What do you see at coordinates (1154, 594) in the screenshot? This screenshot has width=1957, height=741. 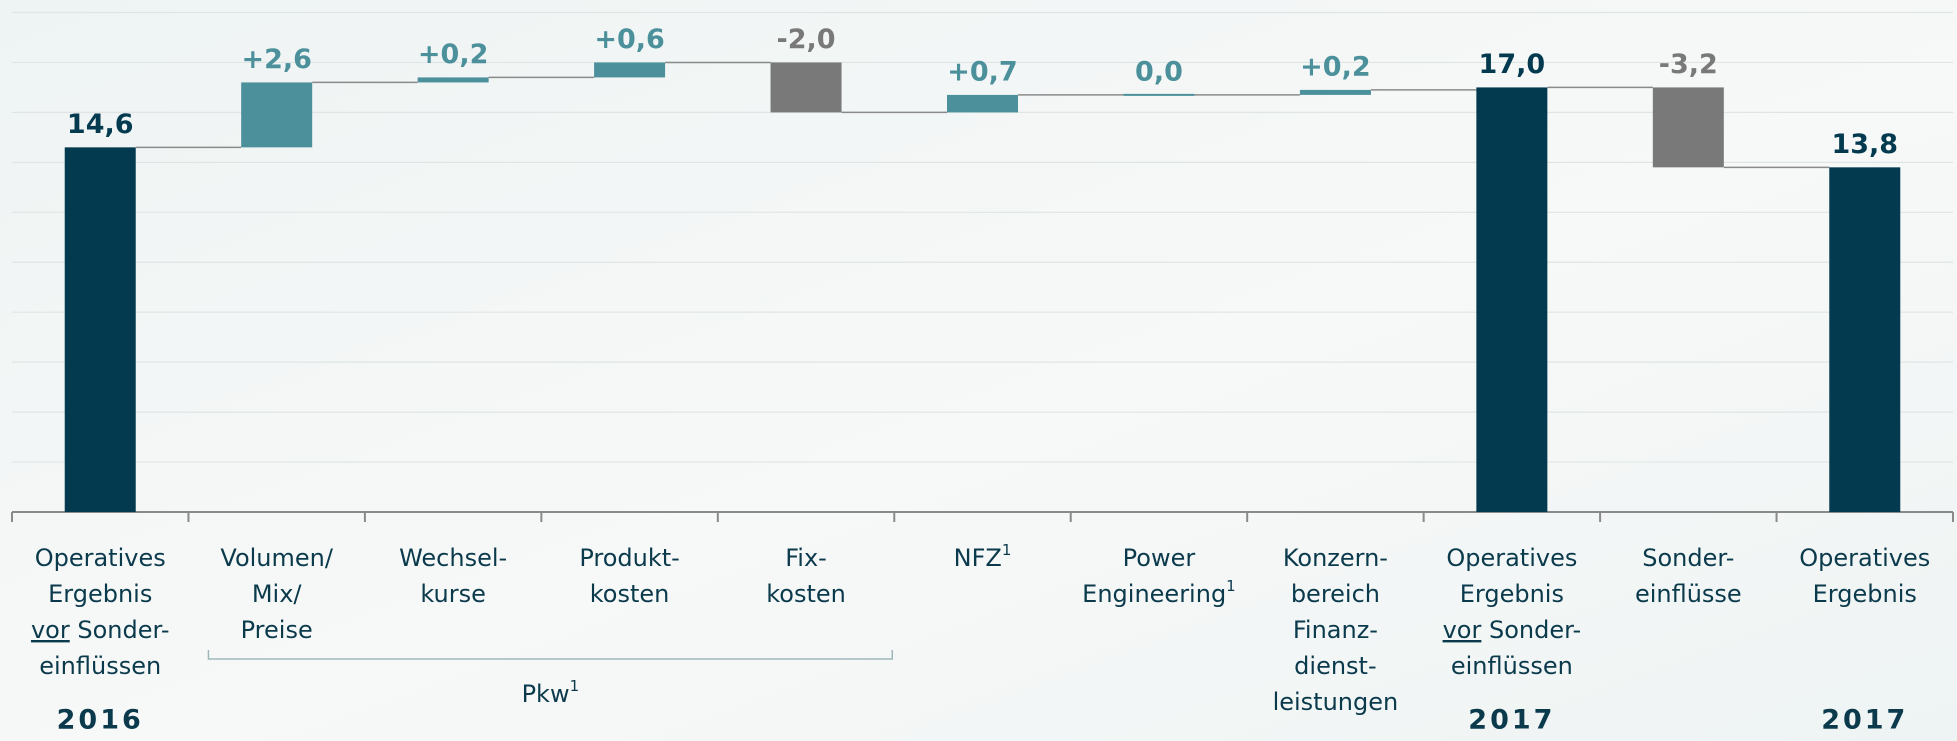 I see `label-line: Engineering` at bounding box center [1154, 594].